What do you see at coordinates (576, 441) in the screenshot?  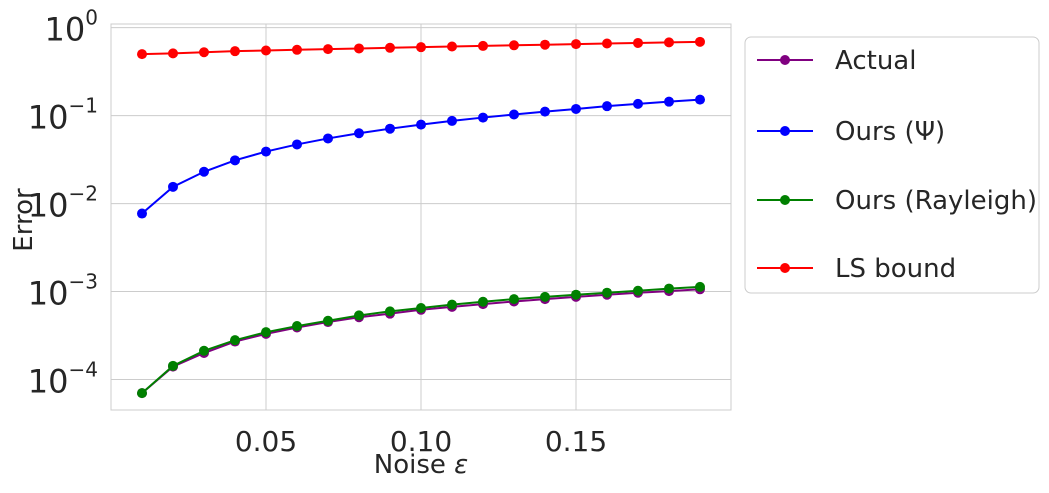 I see `x-tick-label: 0.15` at bounding box center [576, 441].